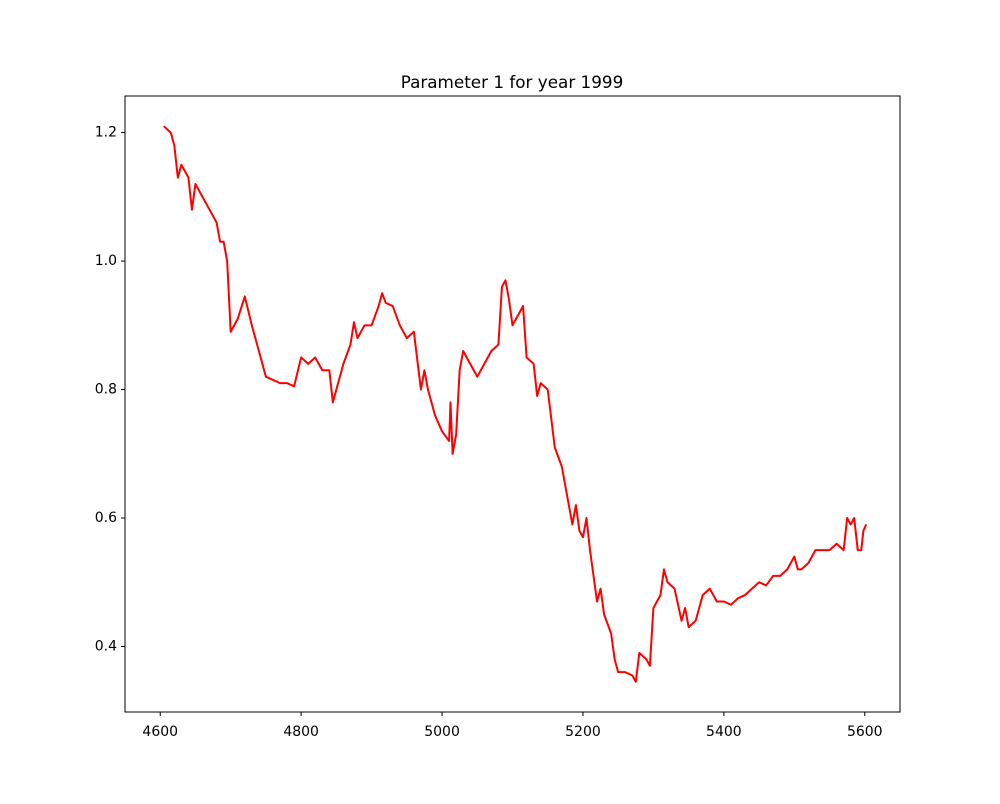 The image size is (1000, 804). I want to click on x-tick-label: 4600, so click(160, 732).